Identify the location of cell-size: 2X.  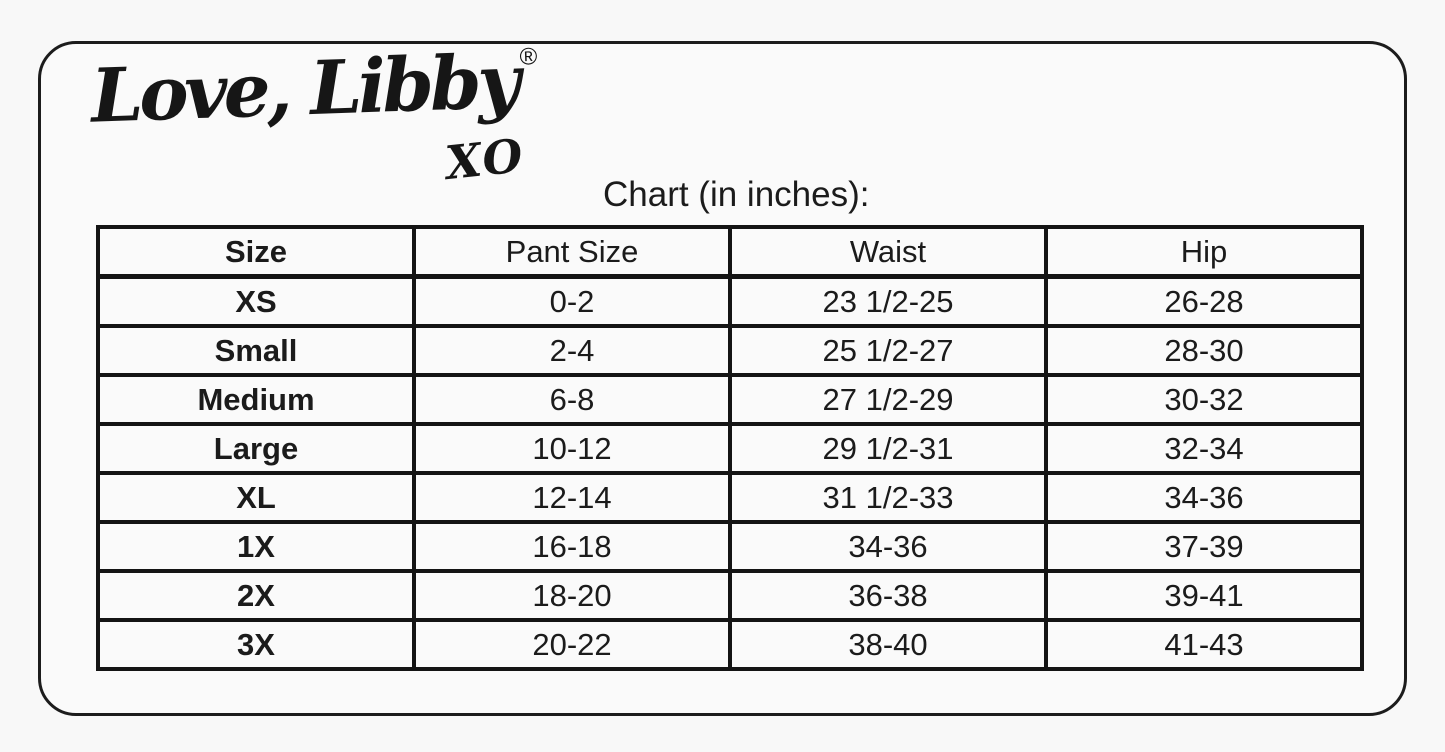
(256, 595).